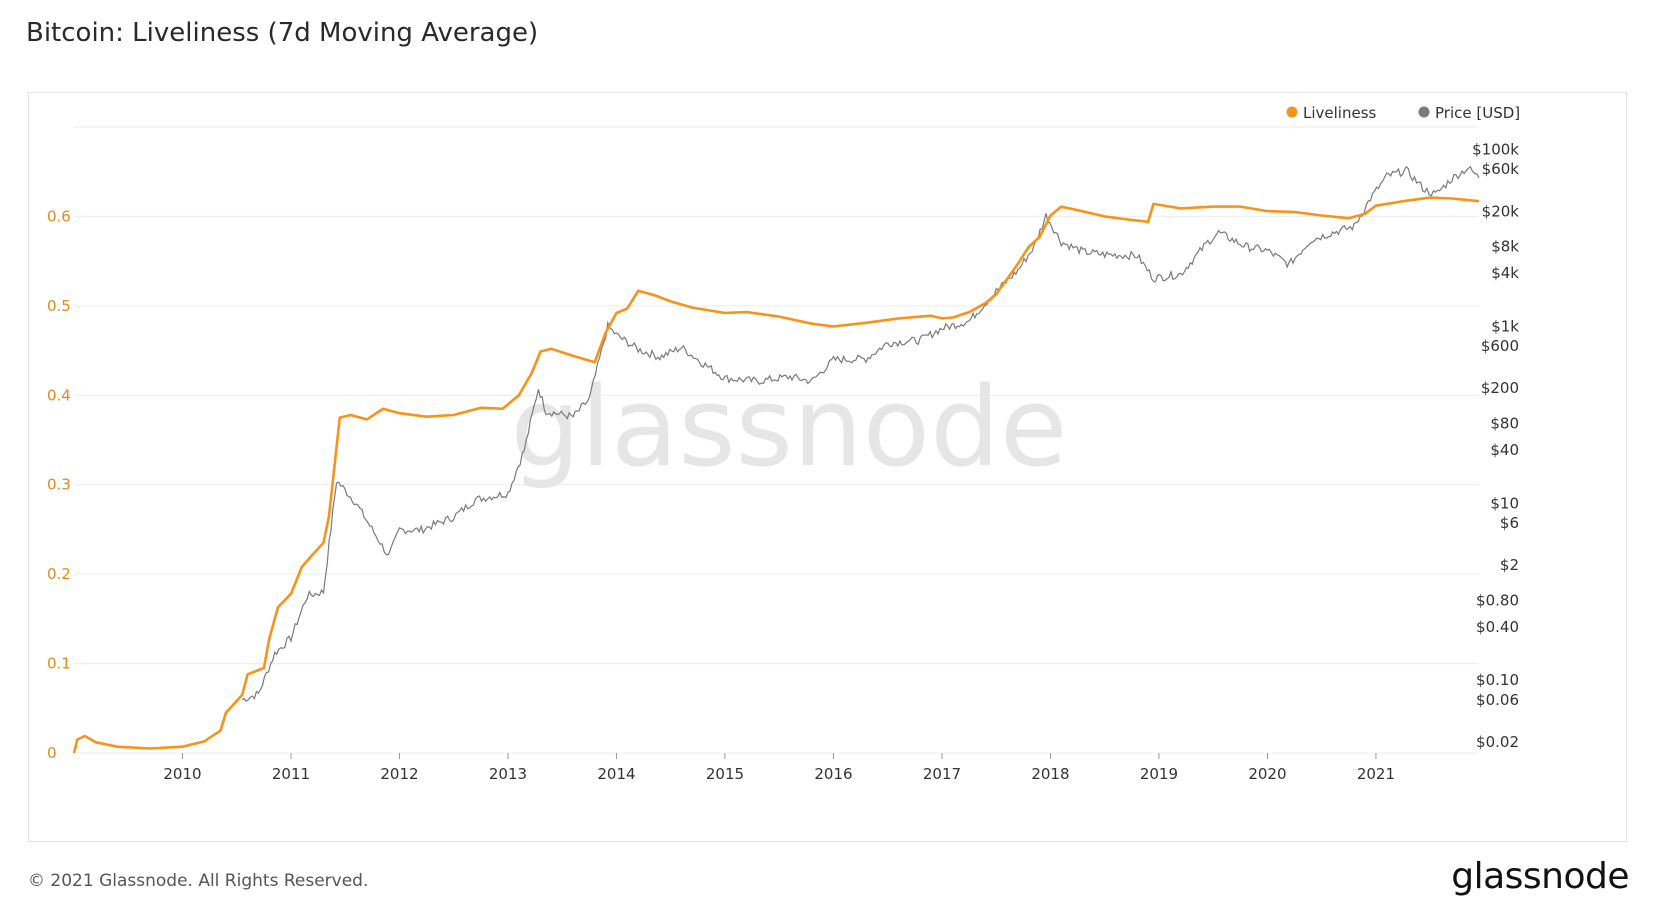 The width and height of the screenshot is (1655, 909). Describe the element at coordinates (616, 774) in the screenshot. I see `x-tick-label: 2014` at that location.